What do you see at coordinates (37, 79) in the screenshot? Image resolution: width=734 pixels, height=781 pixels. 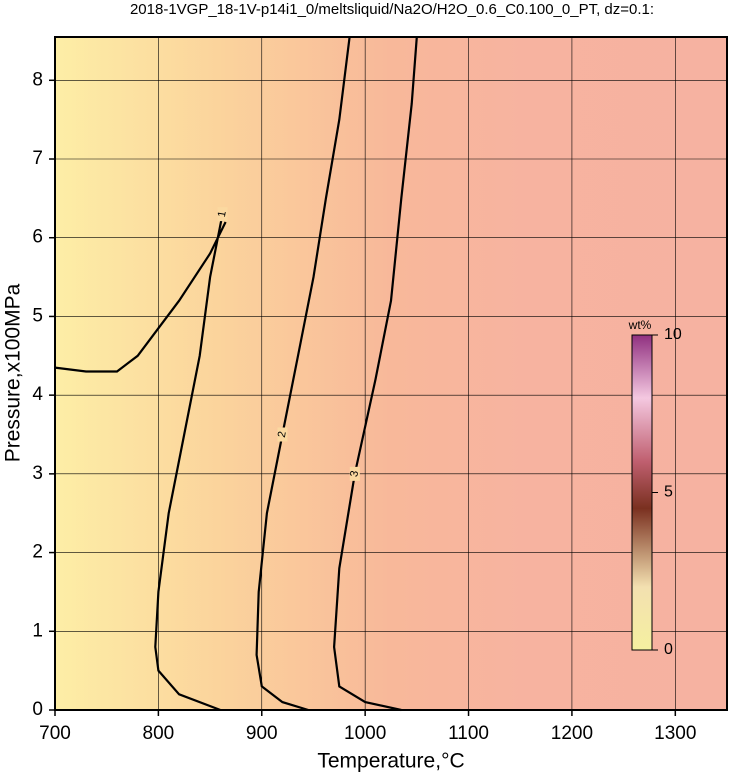 I see `y-tick-label: 8` at bounding box center [37, 79].